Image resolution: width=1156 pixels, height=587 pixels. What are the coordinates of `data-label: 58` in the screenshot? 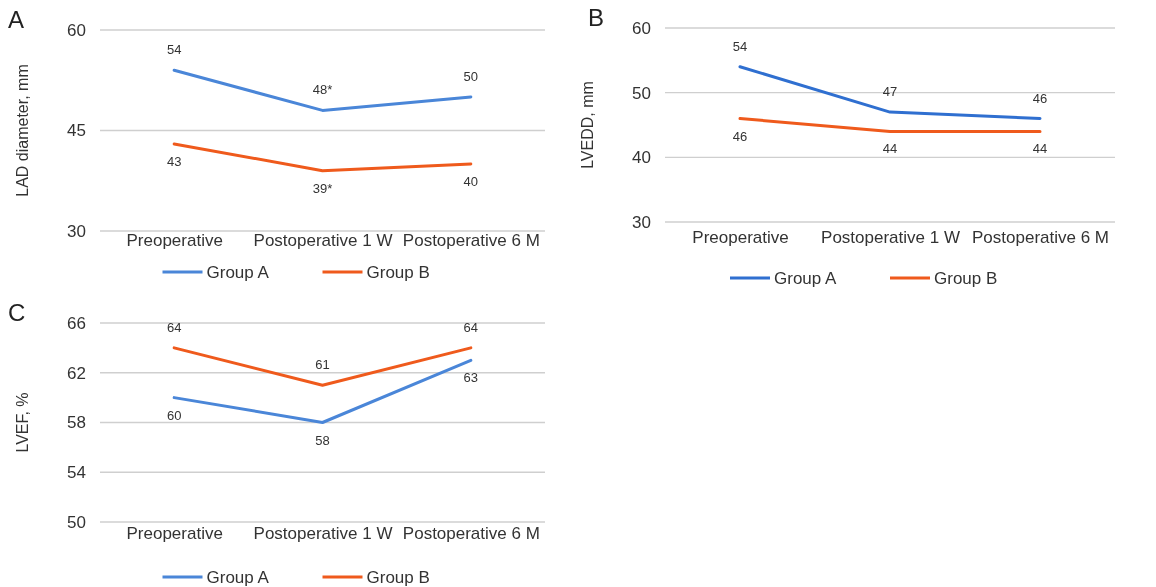 It's located at (322, 440).